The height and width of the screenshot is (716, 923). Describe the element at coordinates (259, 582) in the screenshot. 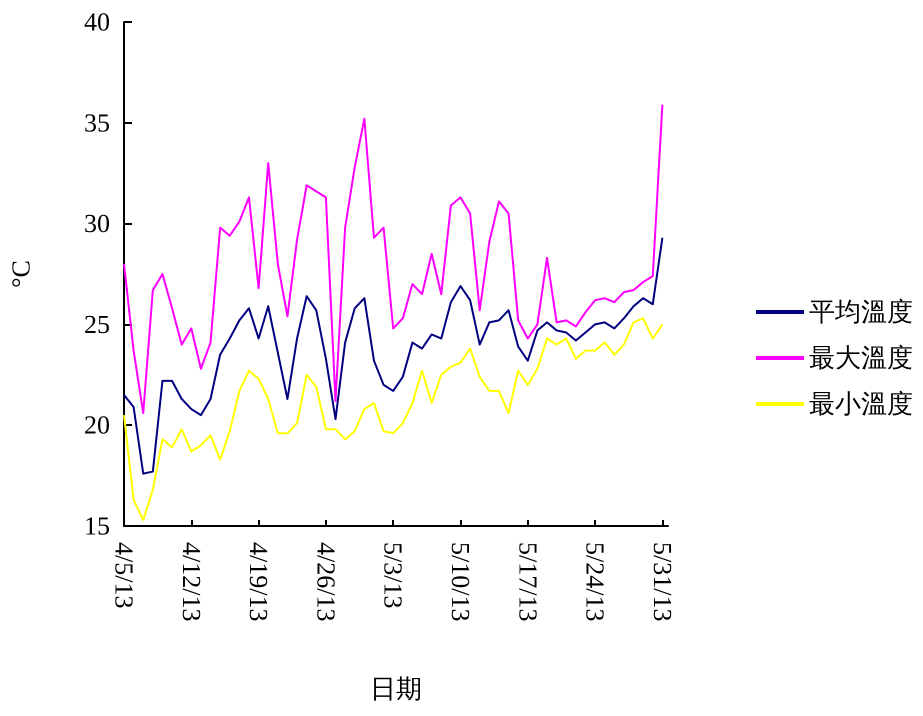

I see `x-tick-label: 4/19/13` at that location.